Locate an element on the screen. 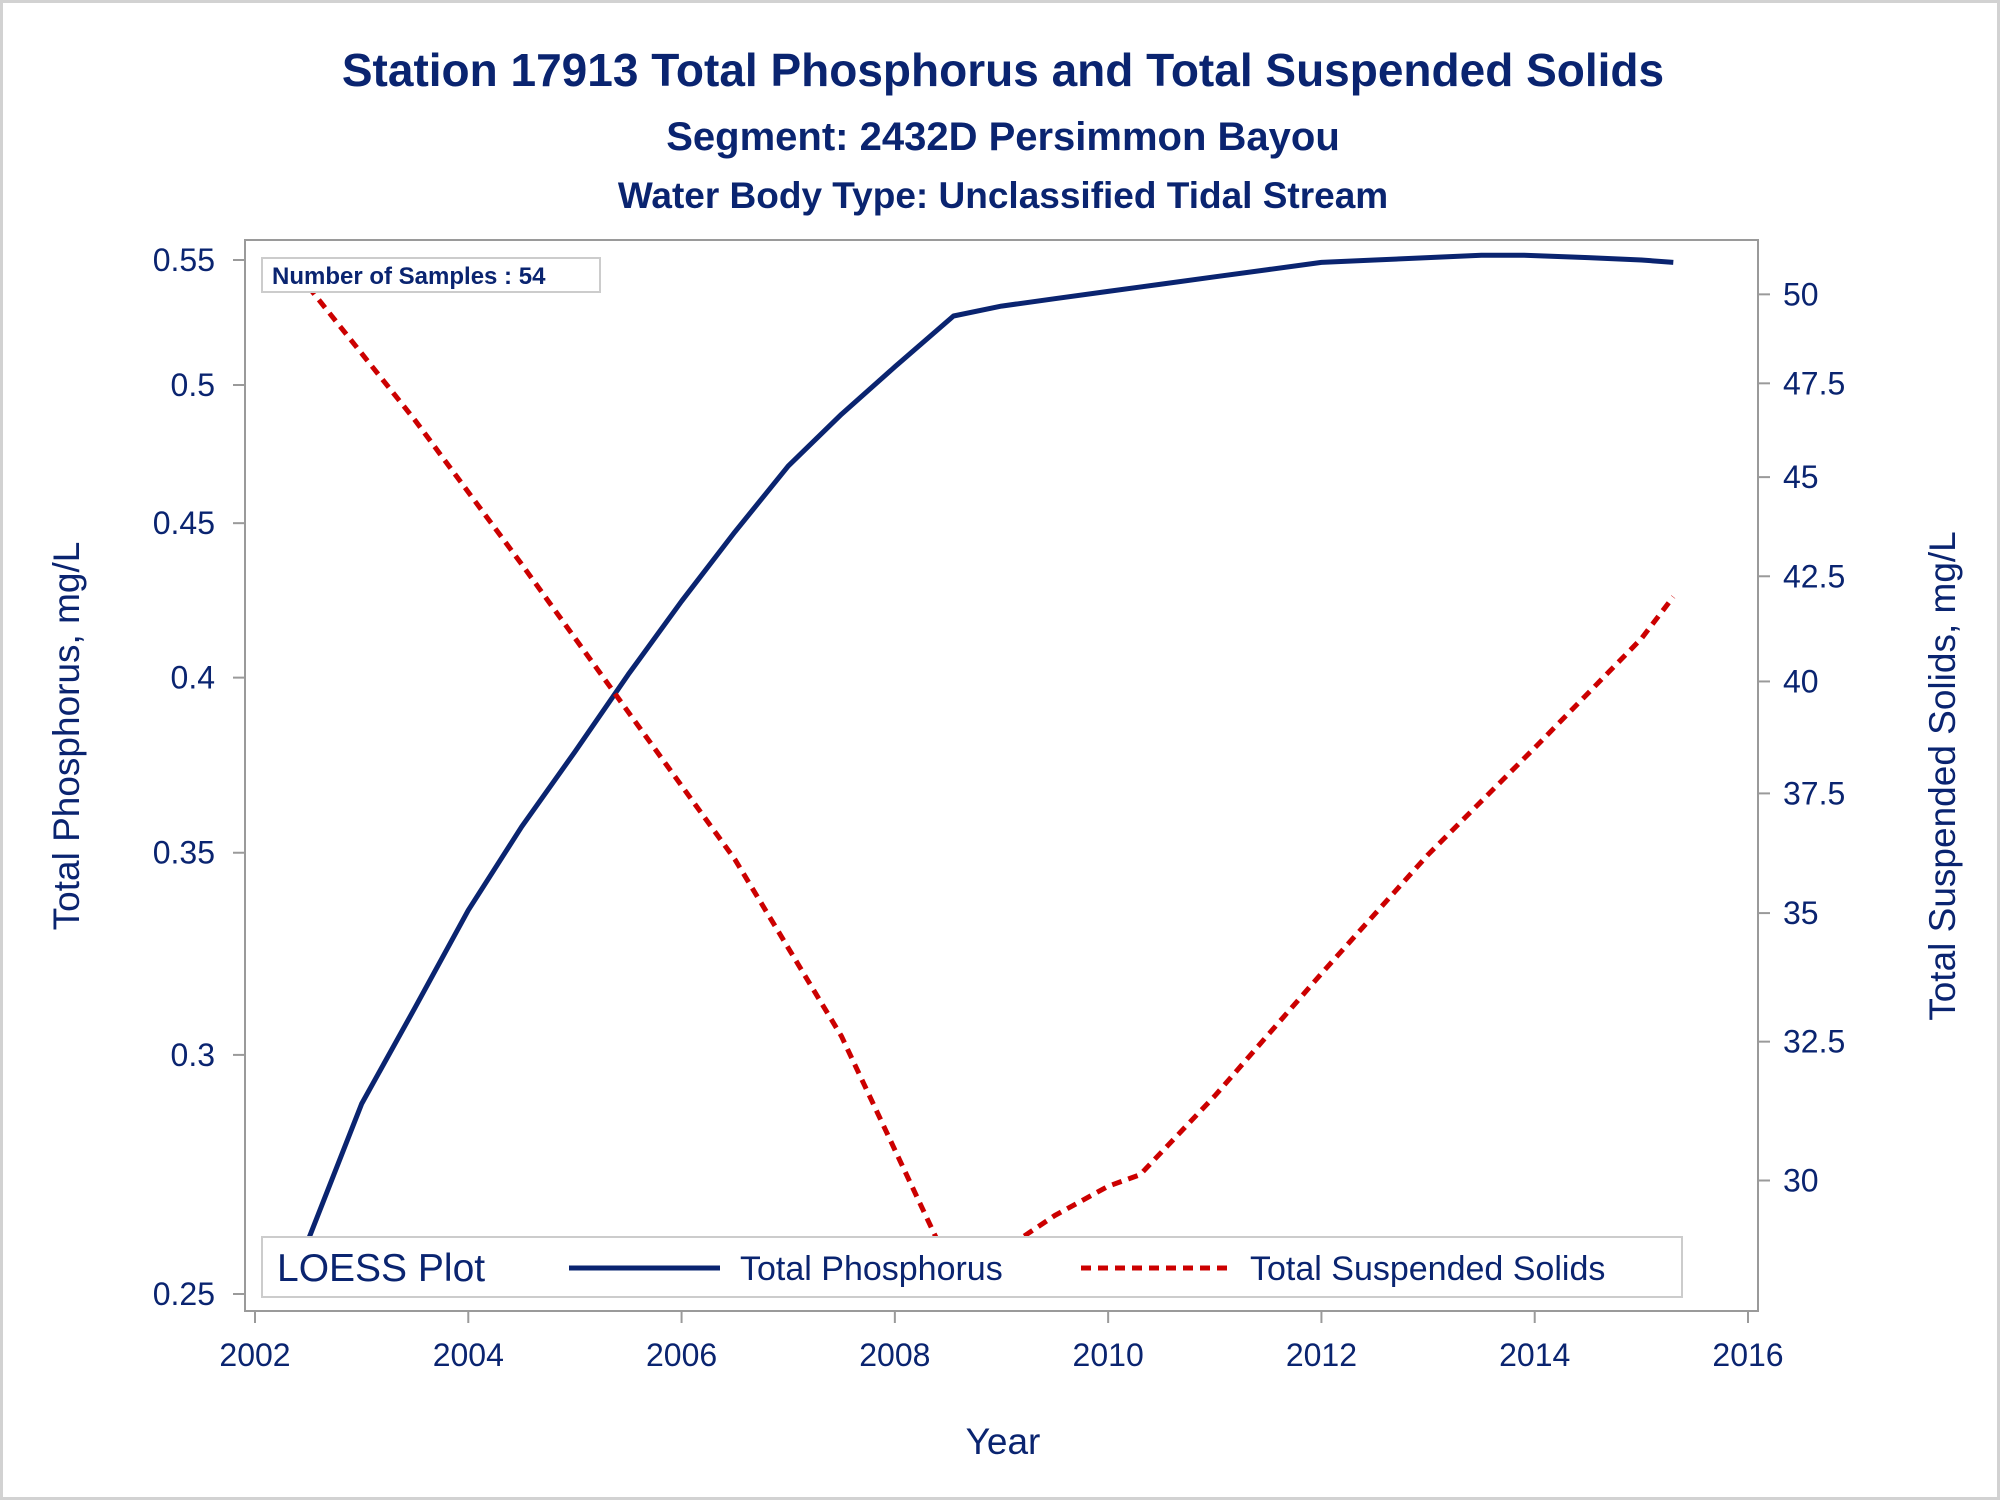 Image resolution: width=2000 pixels, height=1500 pixels. x-tick-label: 2008 is located at coordinates (894, 1355).